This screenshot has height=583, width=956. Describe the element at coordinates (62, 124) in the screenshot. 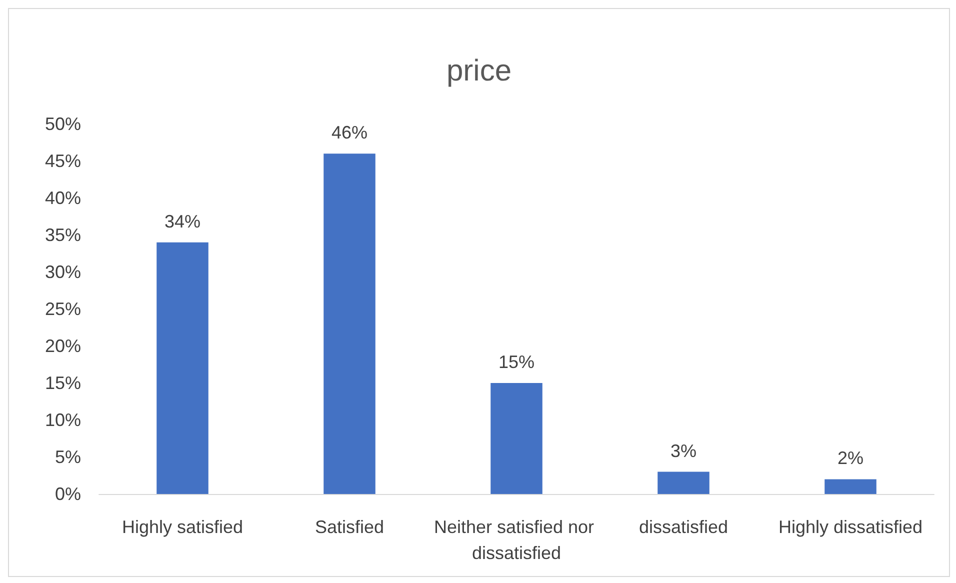

I see `y-tick-label: 50%` at that location.